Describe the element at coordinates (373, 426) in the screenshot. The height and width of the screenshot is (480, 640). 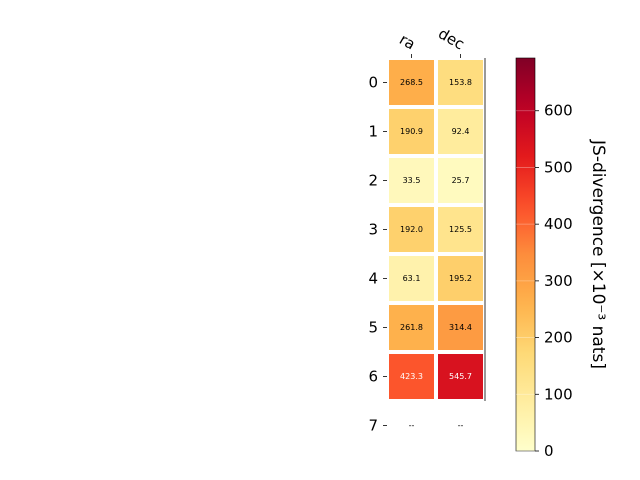
I see `y-tick-label: 7` at that location.